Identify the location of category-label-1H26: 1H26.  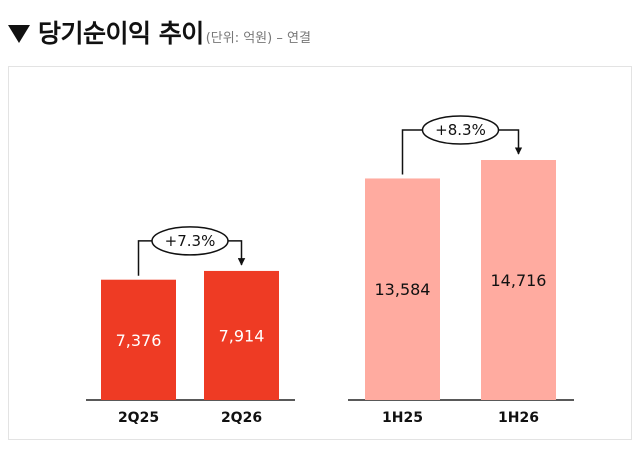
(518, 418).